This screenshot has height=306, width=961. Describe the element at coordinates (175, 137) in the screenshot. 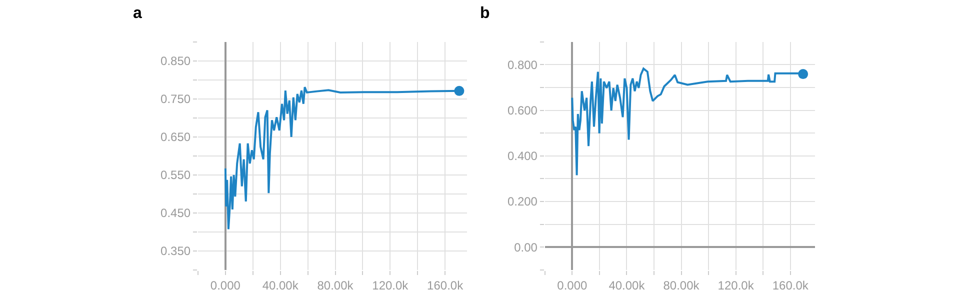

I see `y-tick-label: 0.650` at that location.